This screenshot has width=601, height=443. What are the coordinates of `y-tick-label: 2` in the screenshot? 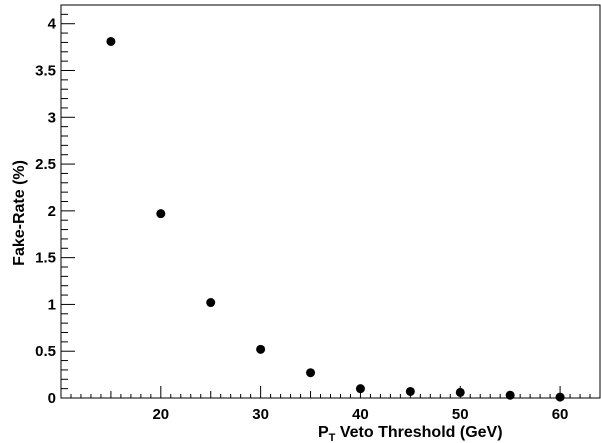 It's located at (52, 211).